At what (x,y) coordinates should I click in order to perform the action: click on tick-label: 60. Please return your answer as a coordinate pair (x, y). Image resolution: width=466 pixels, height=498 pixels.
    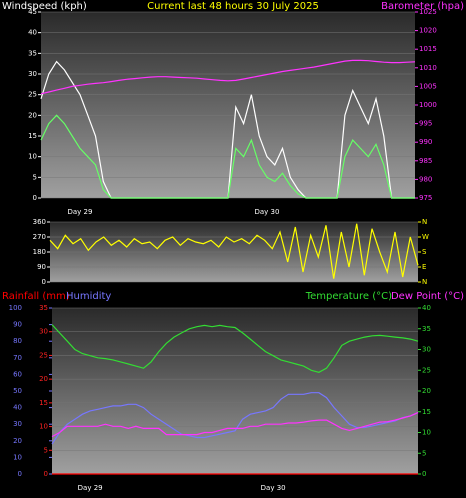
    Looking at the image, I should click on (17, 374).